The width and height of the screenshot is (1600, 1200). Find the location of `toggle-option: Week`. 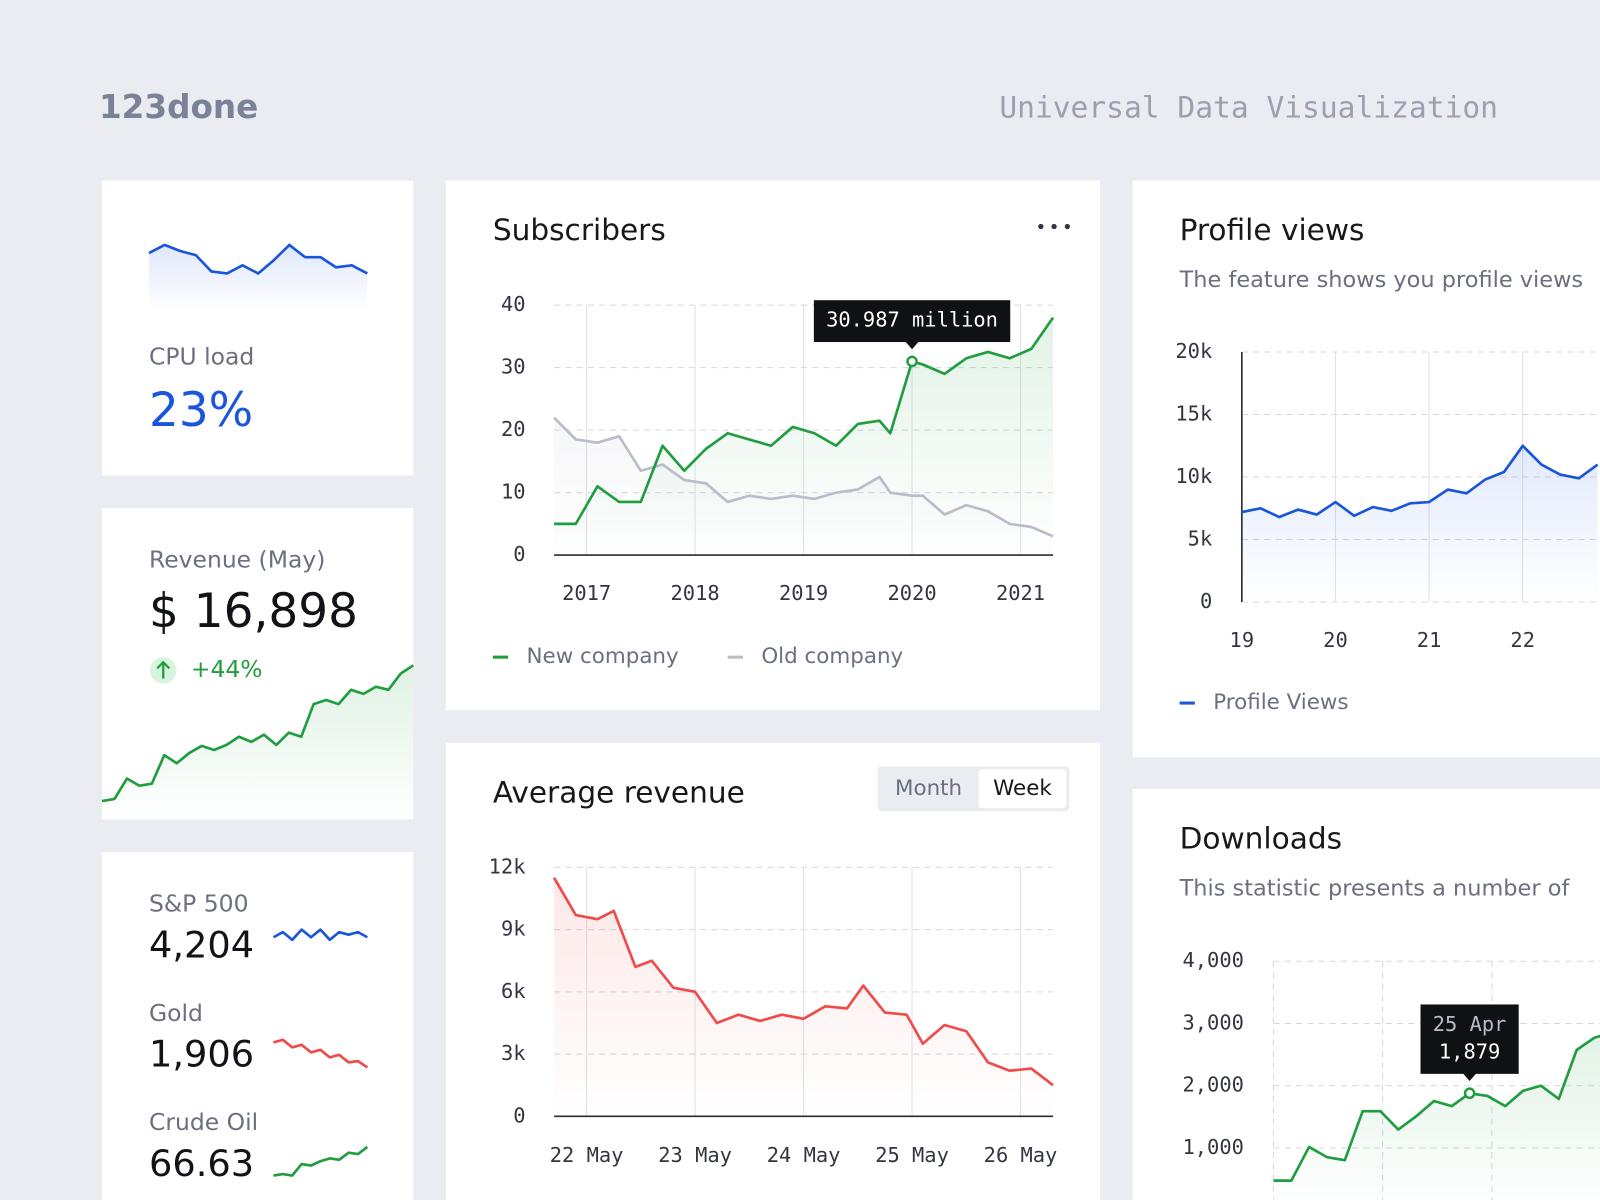

toggle-option: Week is located at coordinates (1022, 788).